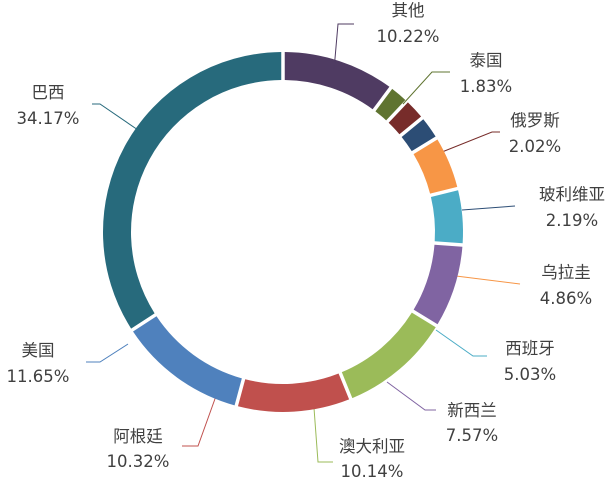  What do you see at coordinates (572, 220) in the screenshot?
I see `slice-percent-label: 2.19%` at bounding box center [572, 220].